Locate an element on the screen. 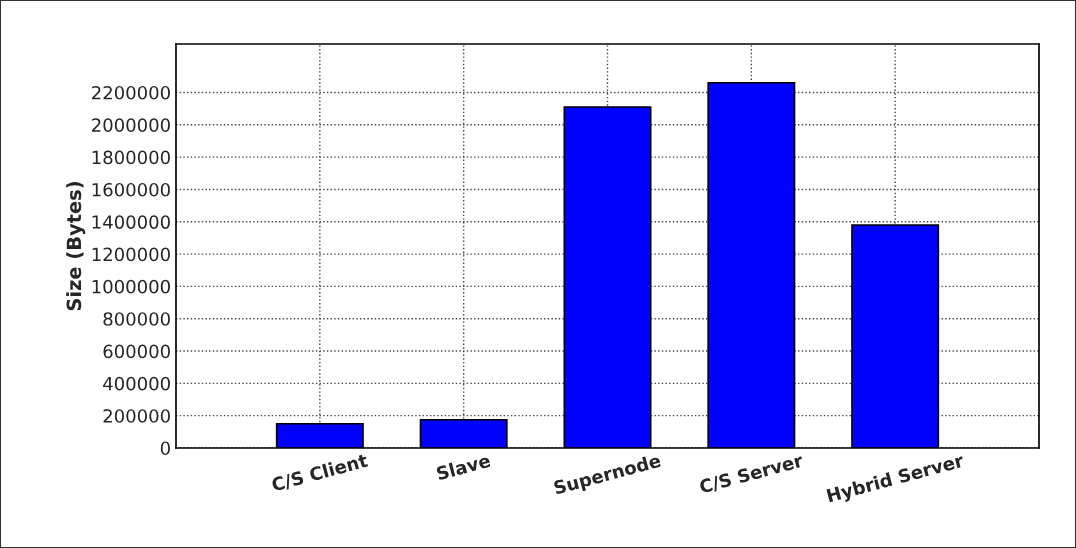 Image resolution: width=1076 pixels, height=548 pixels. x-tick-label: Hybrid Server is located at coordinates (896, 479).